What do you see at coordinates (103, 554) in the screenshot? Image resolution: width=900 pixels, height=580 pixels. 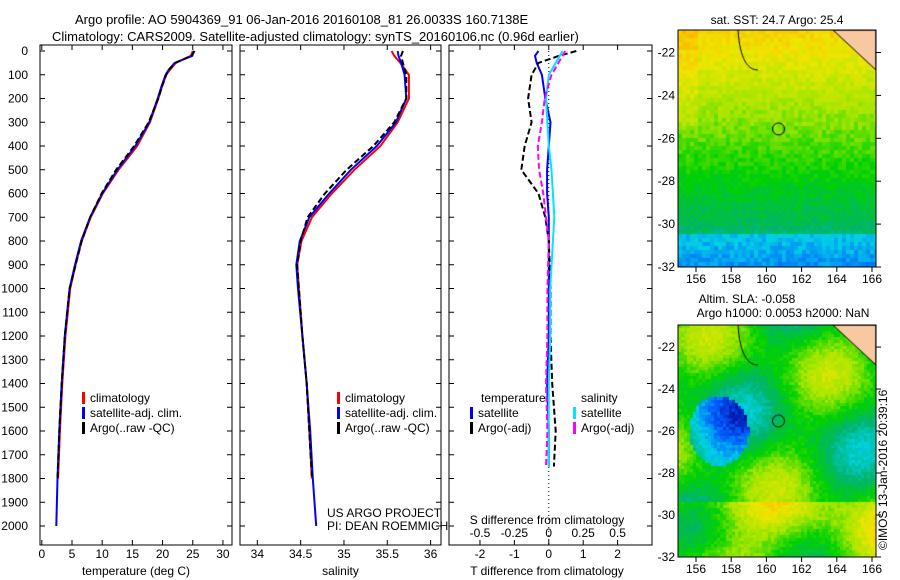 I see `temperature-tick-label: 10` at bounding box center [103, 554].